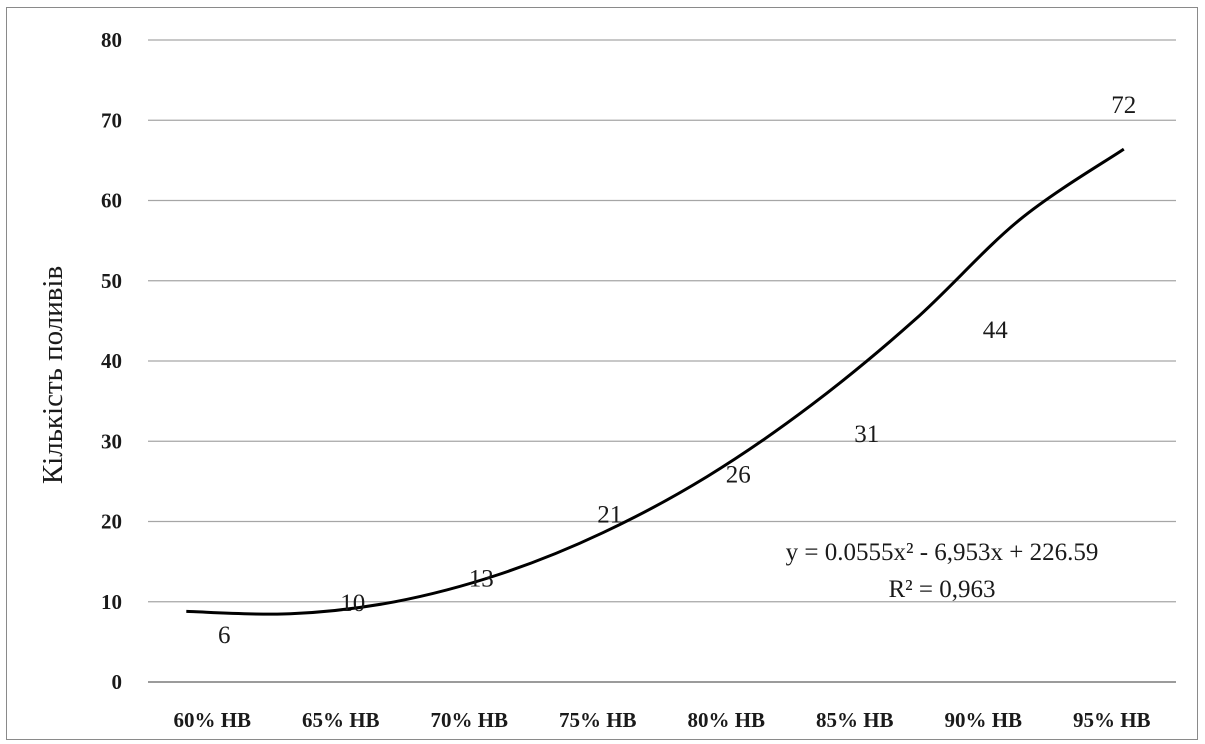 This screenshot has width=1205, height=744. Describe the element at coordinates (983, 720) in the screenshot. I see `x-tick-label: 90% HB` at that location.